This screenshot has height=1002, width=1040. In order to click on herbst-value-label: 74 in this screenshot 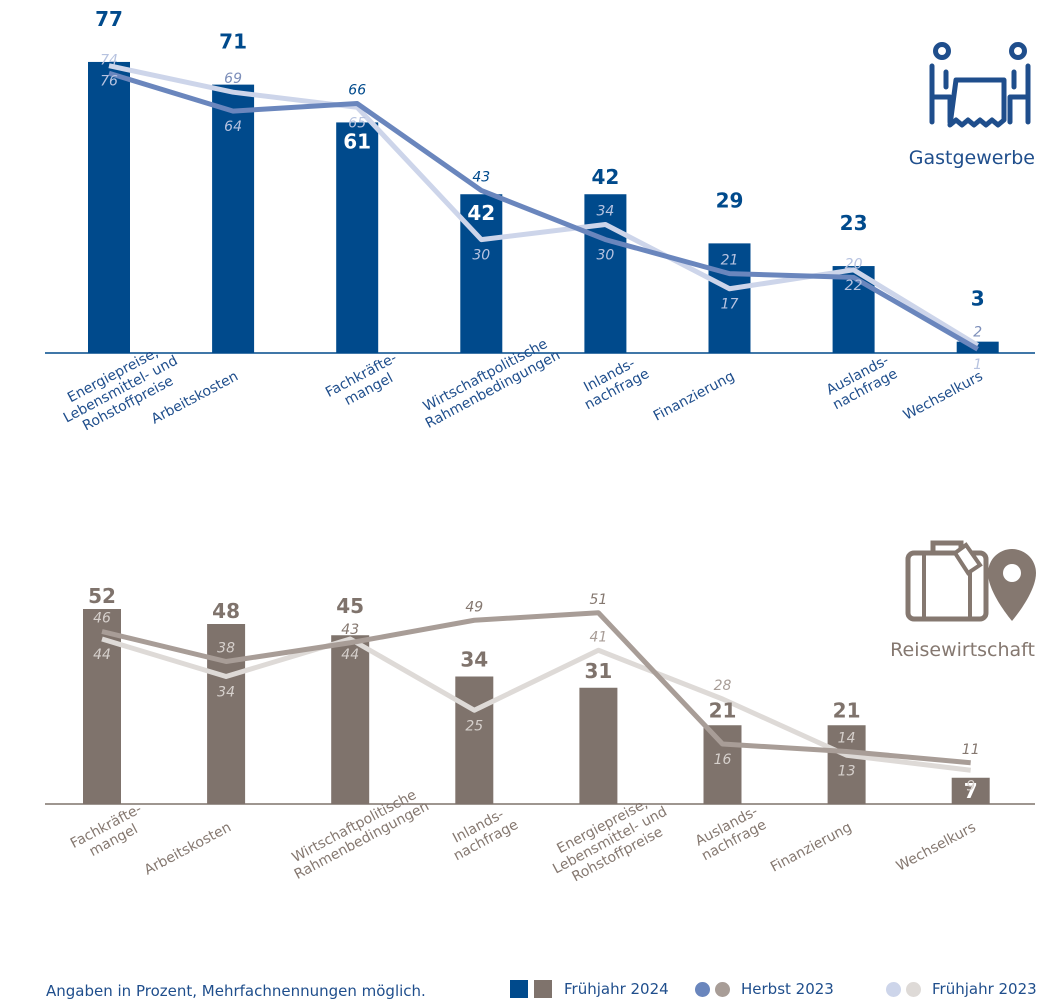, I will do `click(109, 60)`.